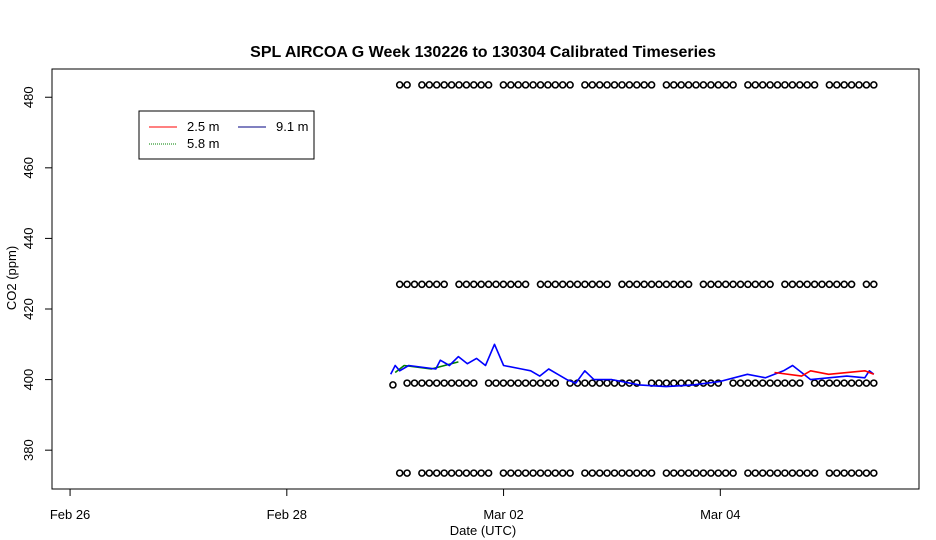 The height and width of the screenshot is (540, 936). Describe the element at coordinates (203, 143) in the screenshot. I see `legend-label: 5.8 m` at that location.